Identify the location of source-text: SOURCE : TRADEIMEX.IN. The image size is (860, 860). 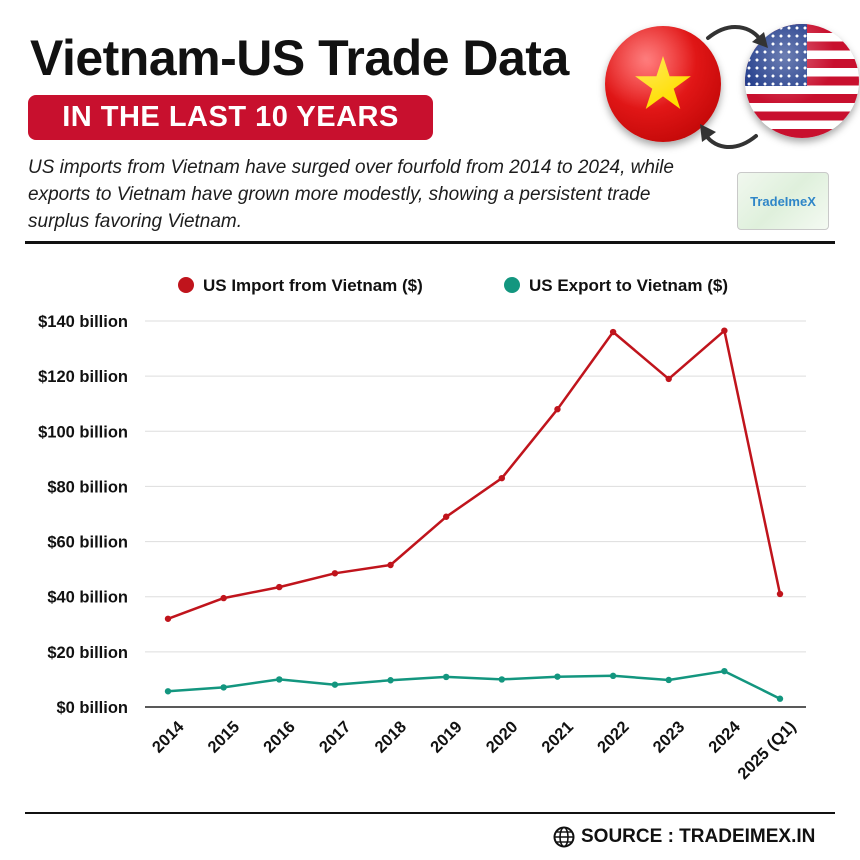
(698, 836).